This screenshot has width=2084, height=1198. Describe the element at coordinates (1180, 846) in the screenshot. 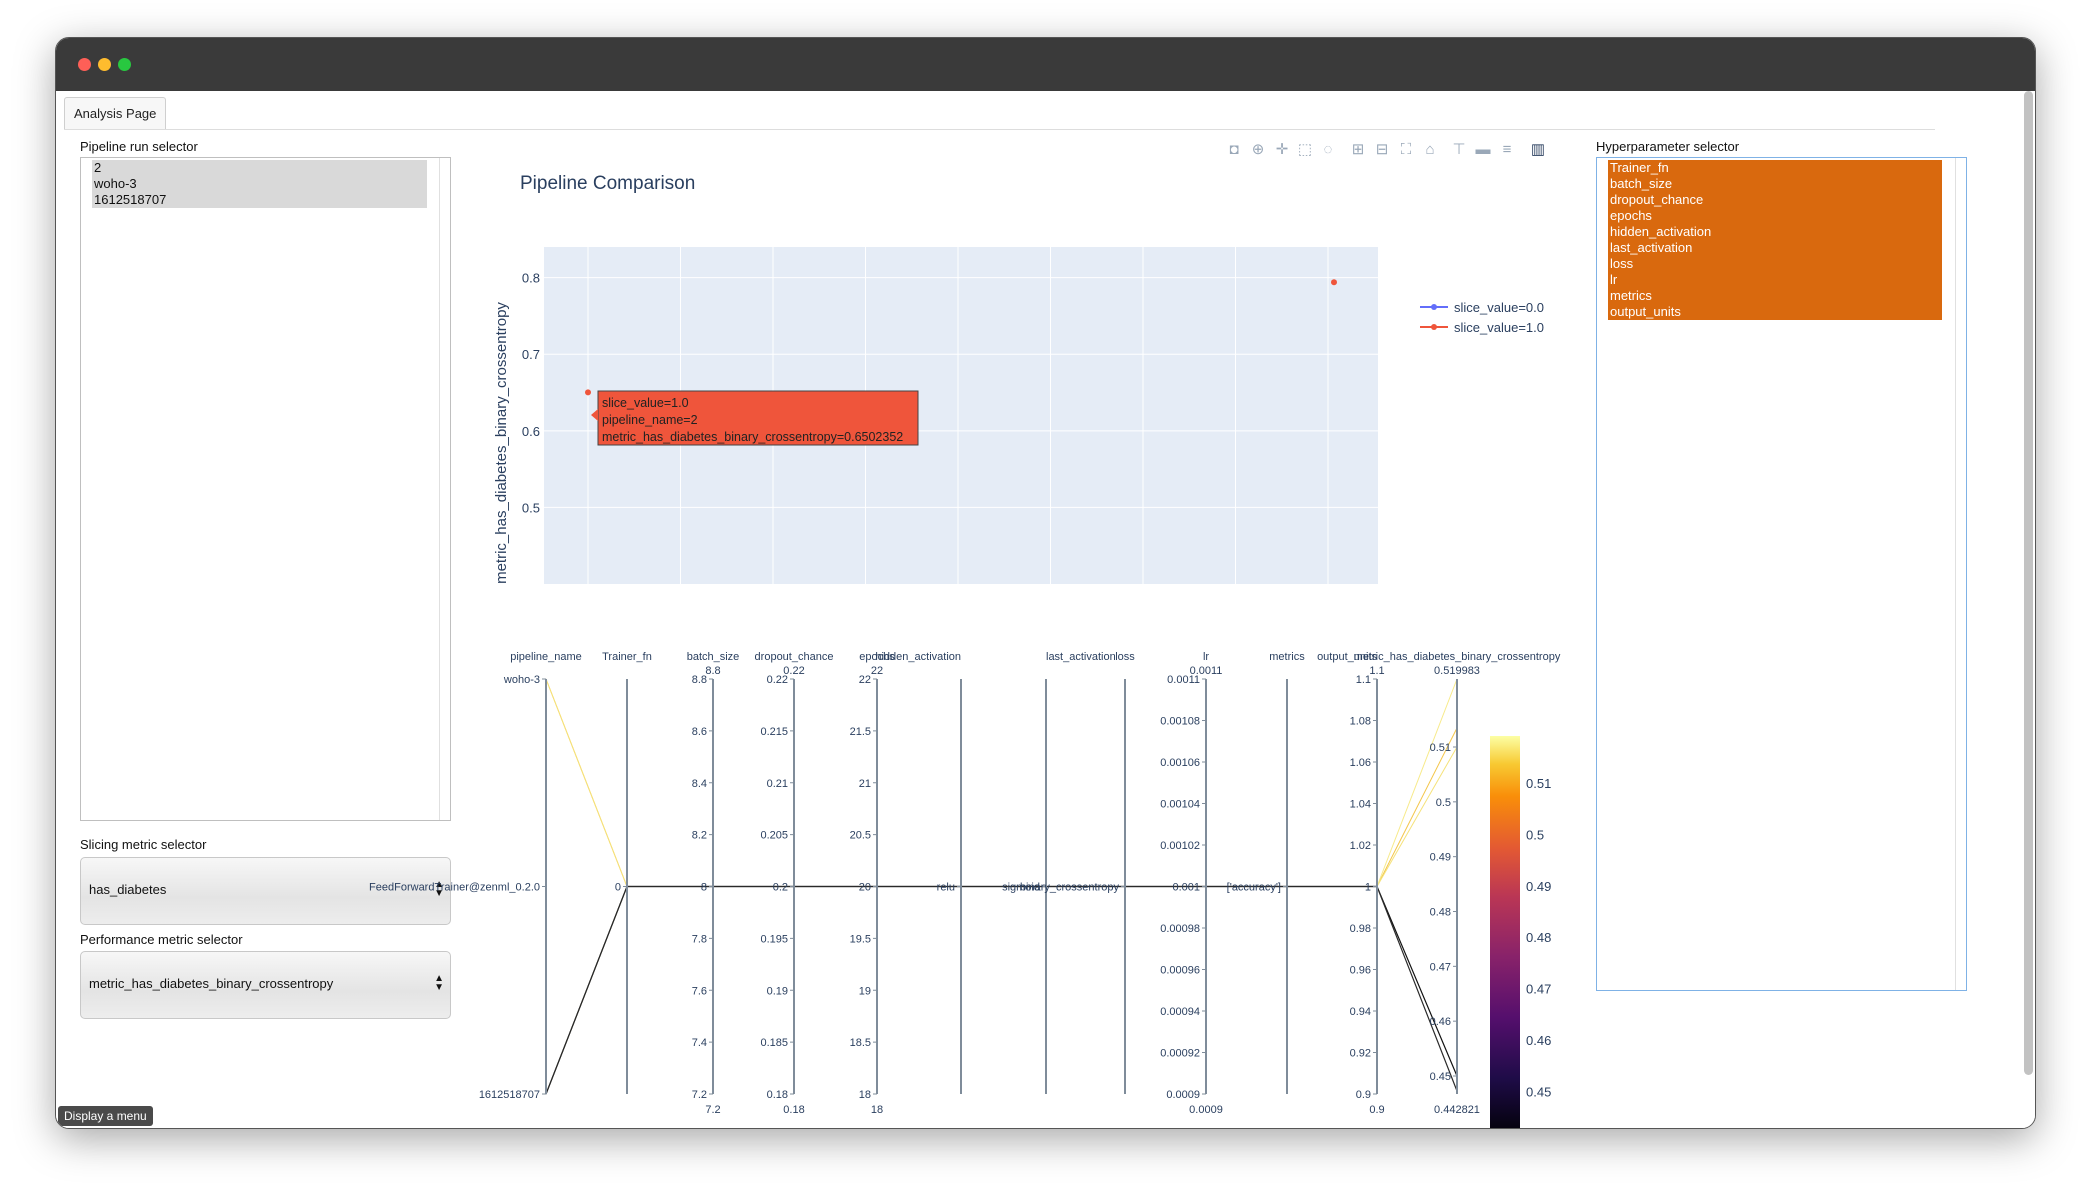

I see `axis-tick-label: 0.00102` at that location.